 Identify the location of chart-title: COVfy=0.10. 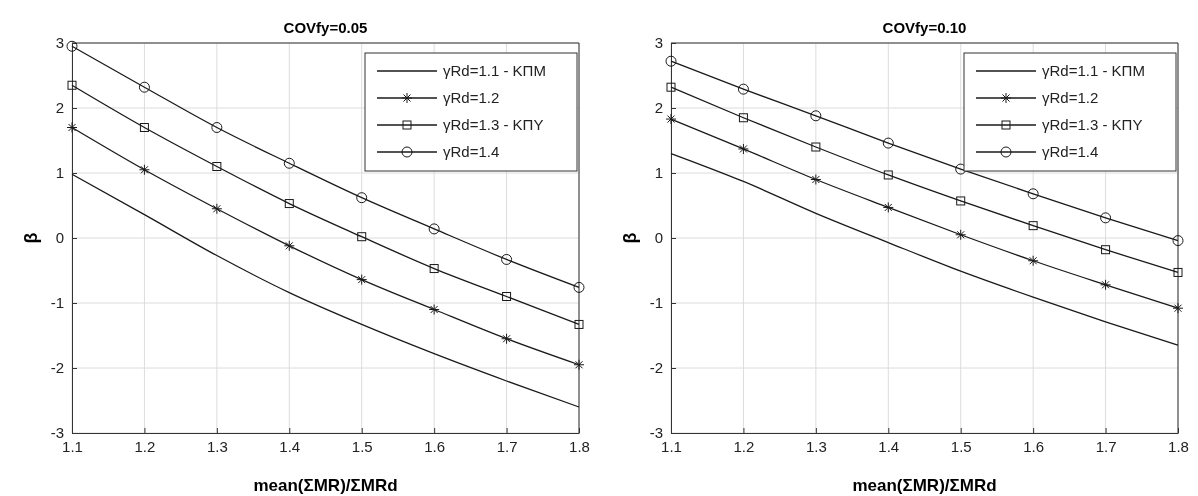
(924, 27).